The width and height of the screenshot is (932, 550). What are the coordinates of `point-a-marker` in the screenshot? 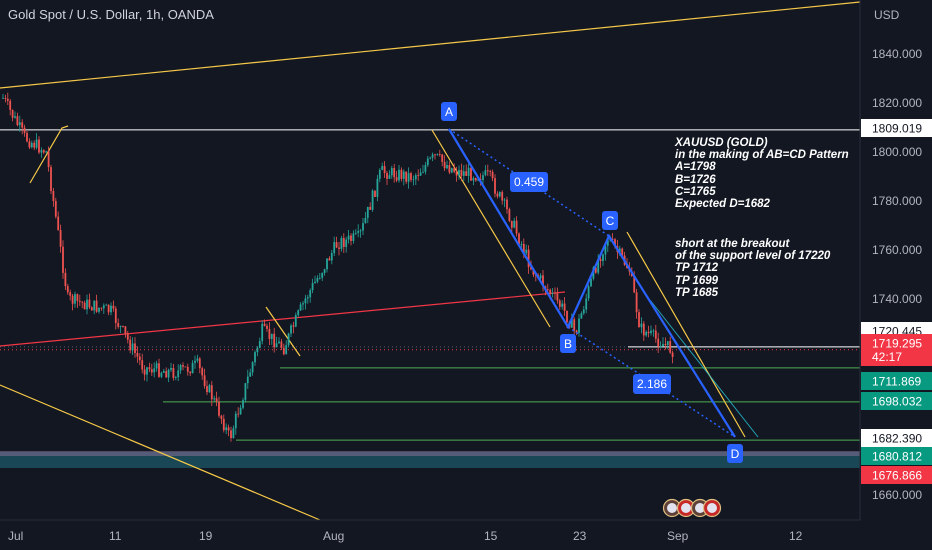 It's located at (449, 111).